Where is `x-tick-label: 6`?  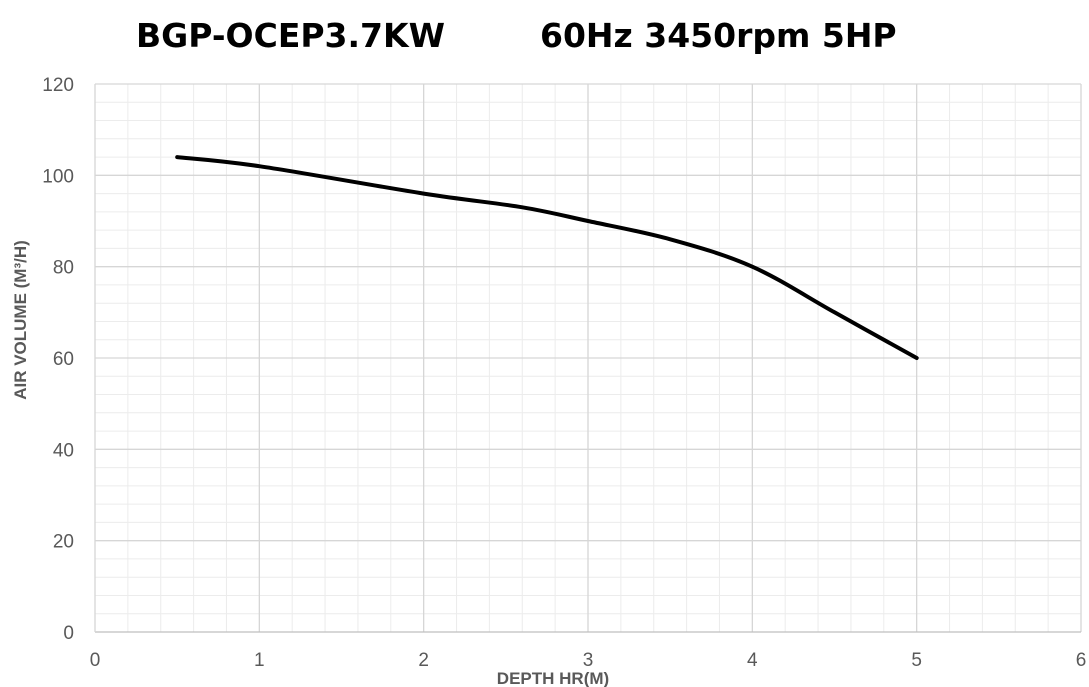 x-tick-label: 6 is located at coordinates (1081, 660).